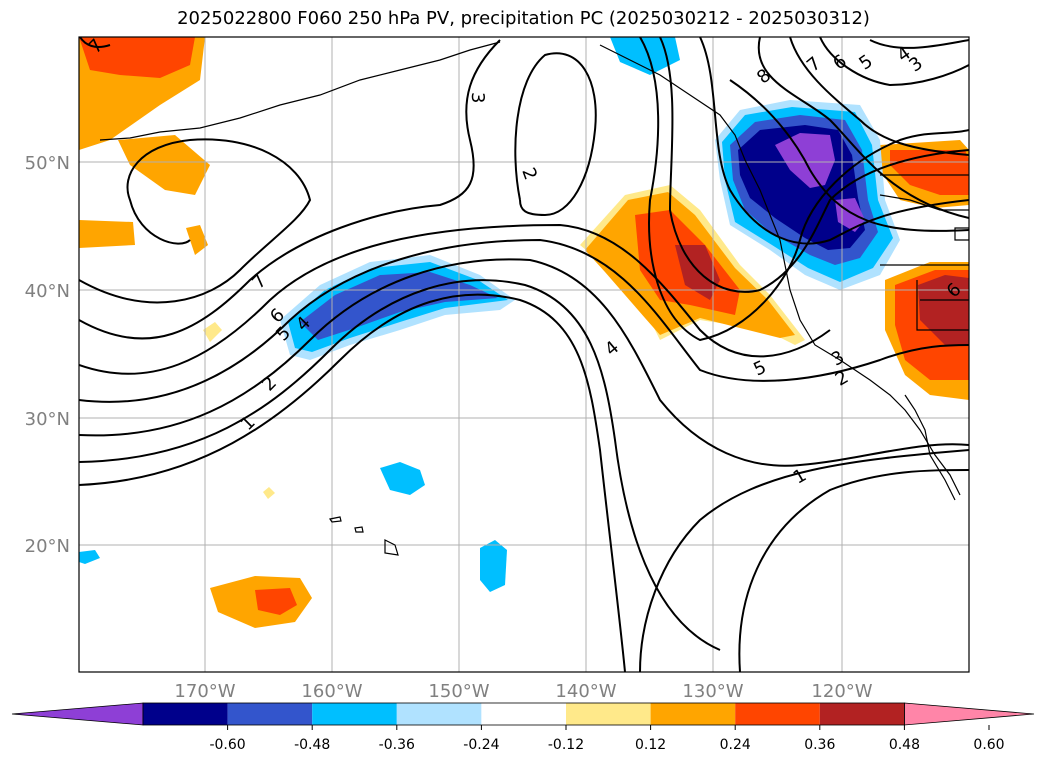 The image size is (1047, 765). Describe the element at coordinates (712, 691) in the screenshot. I see `lon-label-130w: 130°W` at that location.